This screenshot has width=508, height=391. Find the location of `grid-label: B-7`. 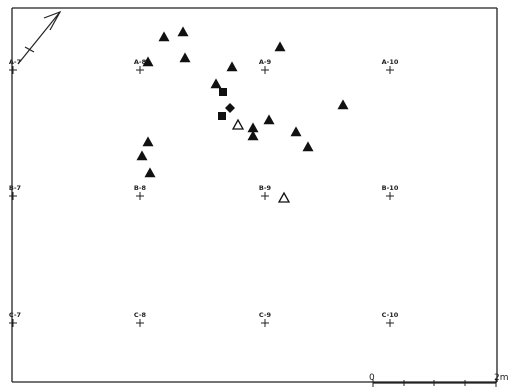

grid-label: B-7 is located at coordinates (15, 188).